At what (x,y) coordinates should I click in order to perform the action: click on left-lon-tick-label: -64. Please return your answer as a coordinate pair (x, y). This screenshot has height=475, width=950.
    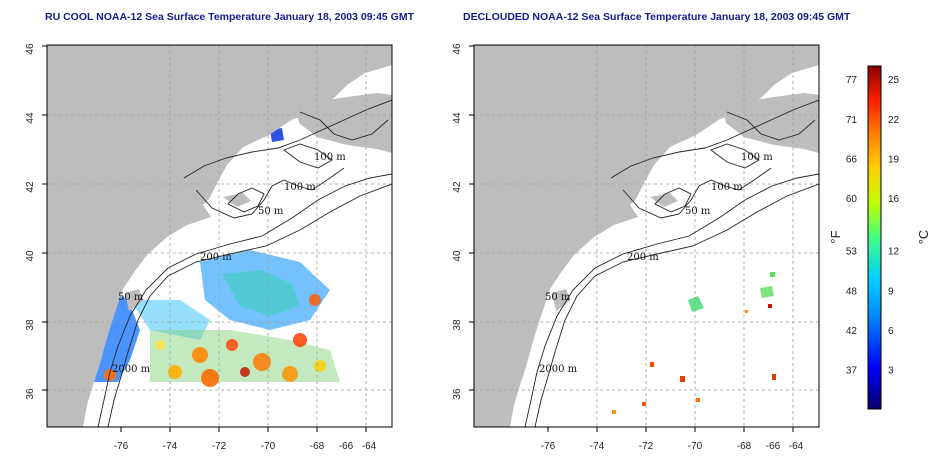
    Looking at the image, I should click on (369, 446).